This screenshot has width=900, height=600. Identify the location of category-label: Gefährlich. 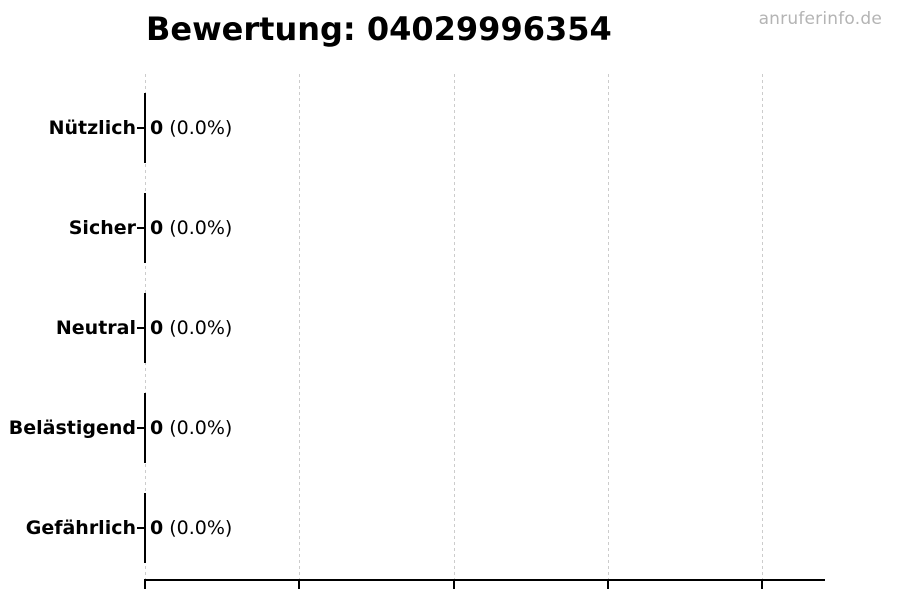
(80, 528).